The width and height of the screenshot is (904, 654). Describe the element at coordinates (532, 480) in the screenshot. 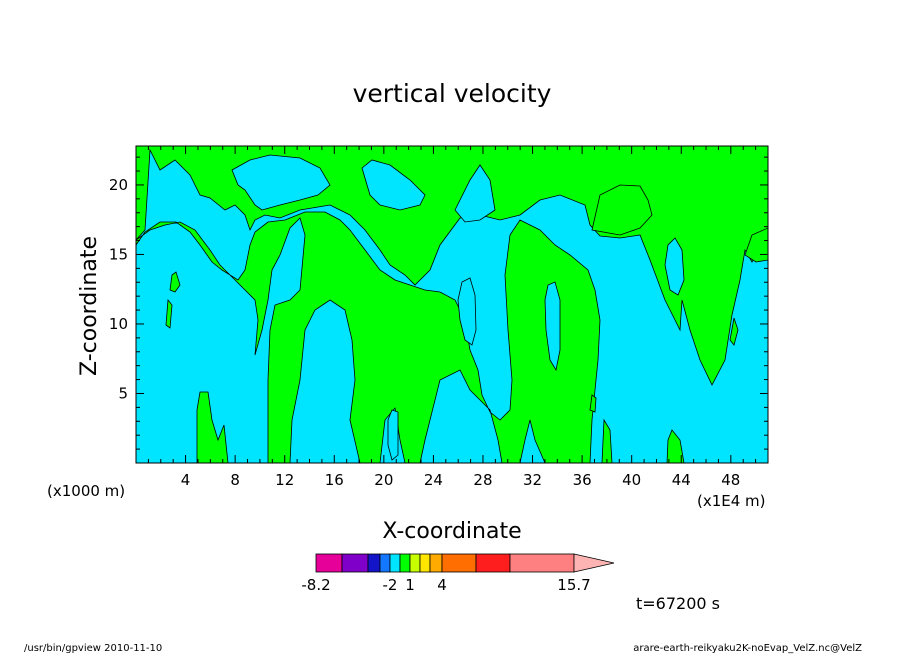

I see `x-tick-label: 32` at that location.